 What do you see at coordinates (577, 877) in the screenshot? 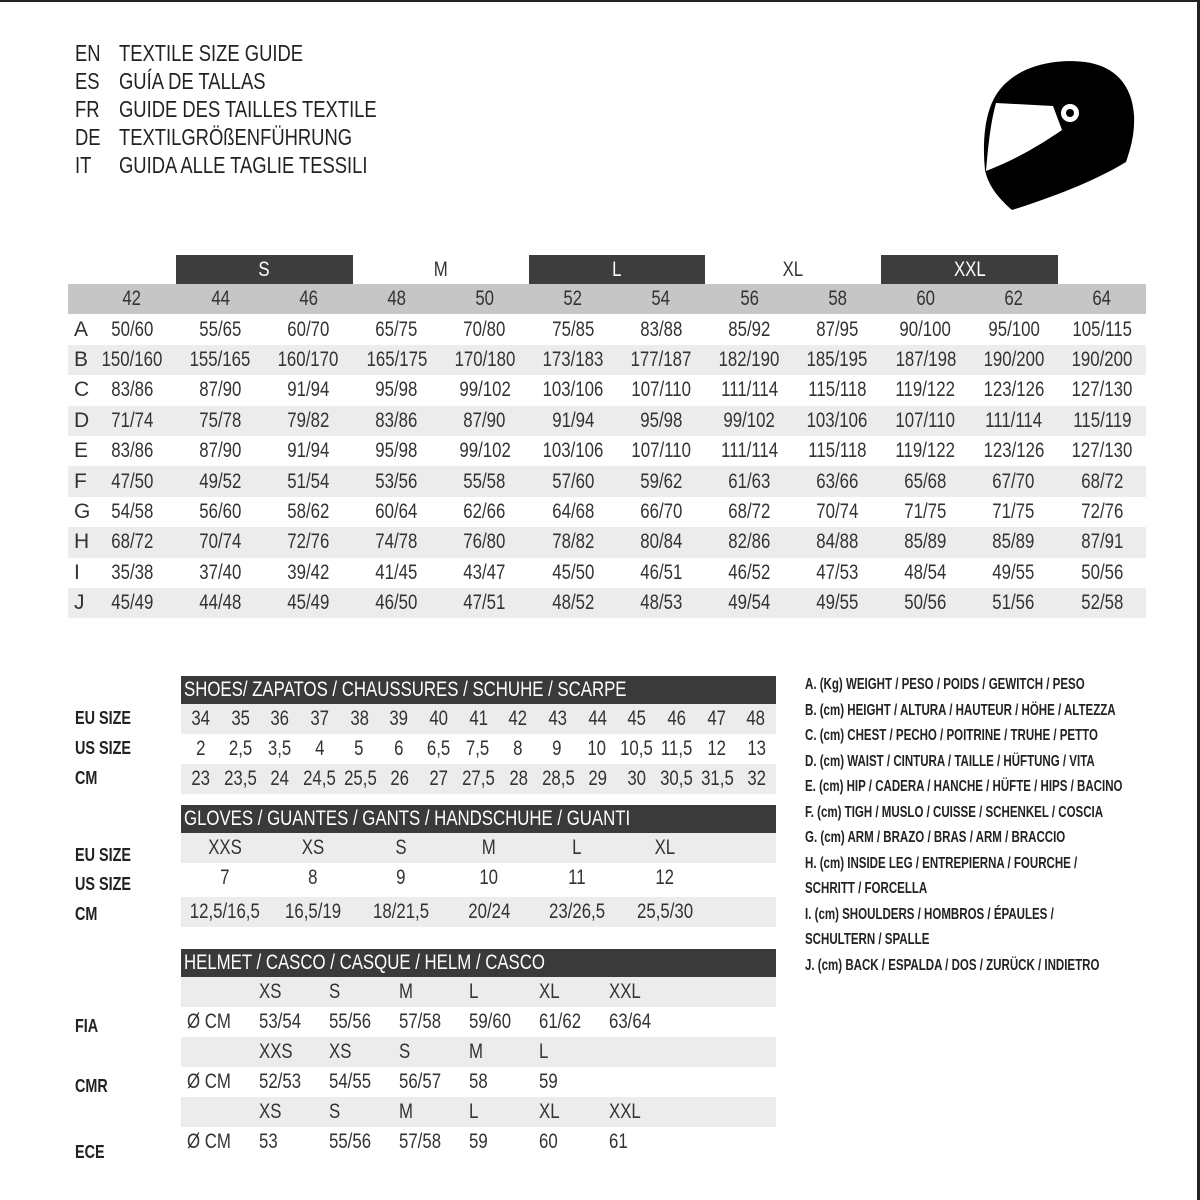
I see `glove-size-value-text: 11` at bounding box center [577, 877].